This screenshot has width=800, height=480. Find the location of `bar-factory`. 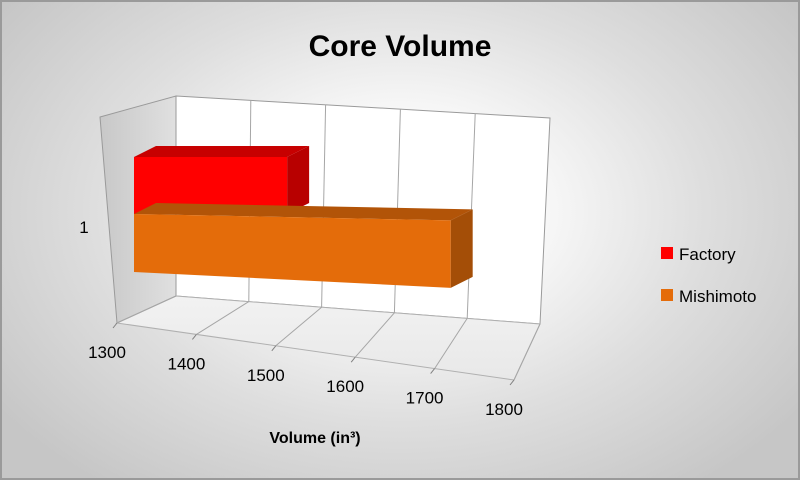

bar-factory is located at coordinates (211, 185).